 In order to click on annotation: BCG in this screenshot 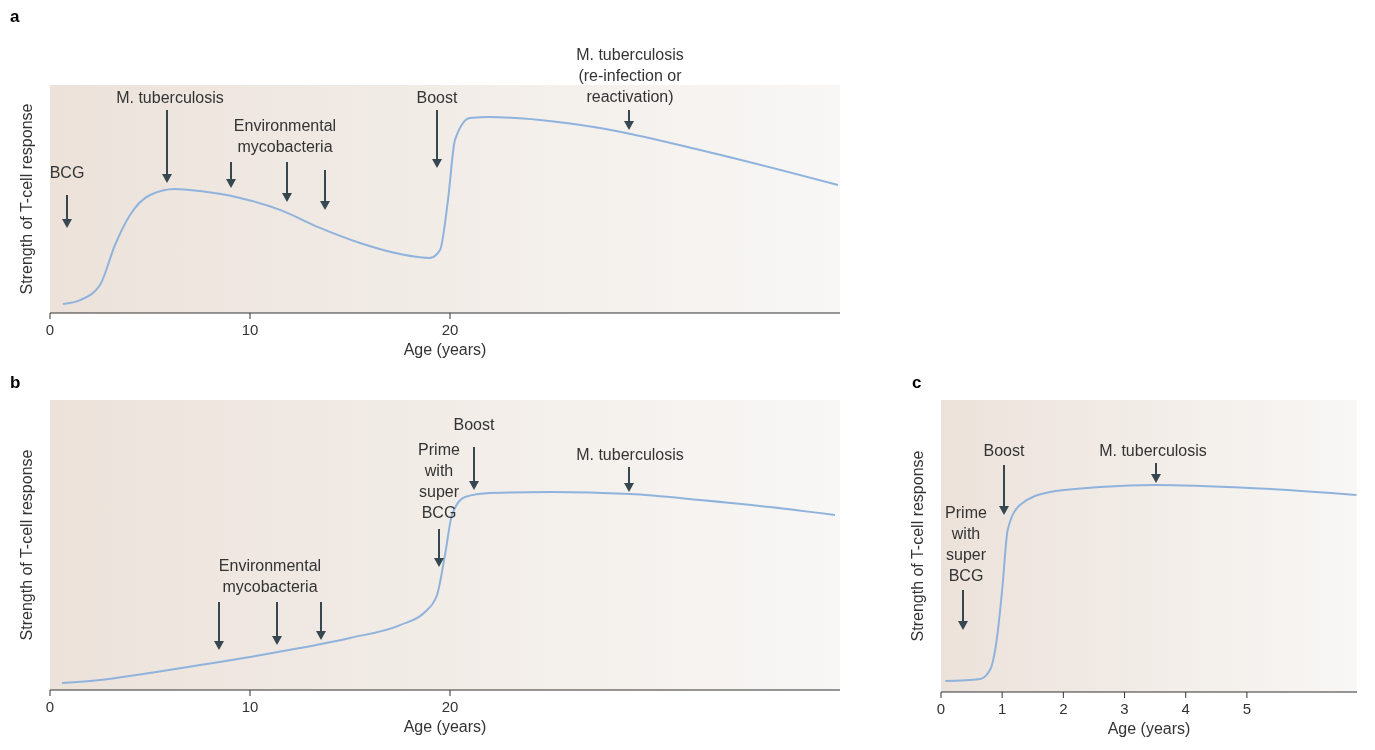, I will do `click(67, 172)`.